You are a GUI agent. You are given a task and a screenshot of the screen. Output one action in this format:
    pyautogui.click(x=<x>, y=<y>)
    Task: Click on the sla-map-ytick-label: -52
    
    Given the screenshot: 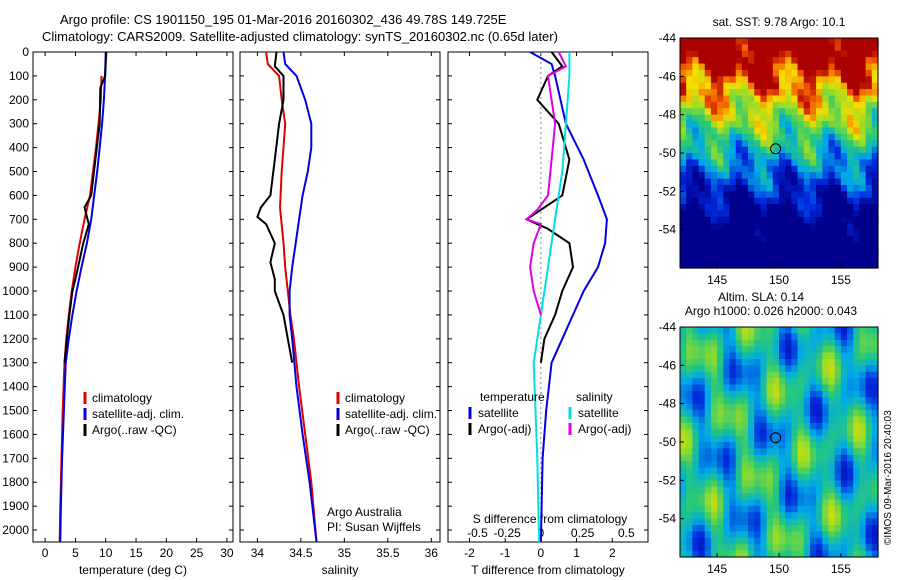 What is the action you would take?
    pyautogui.click(x=668, y=480)
    